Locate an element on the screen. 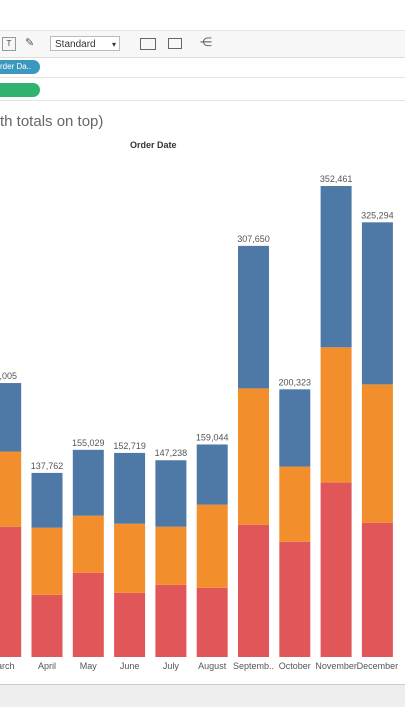  x-tick-label: April is located at coordinates (47, 666).